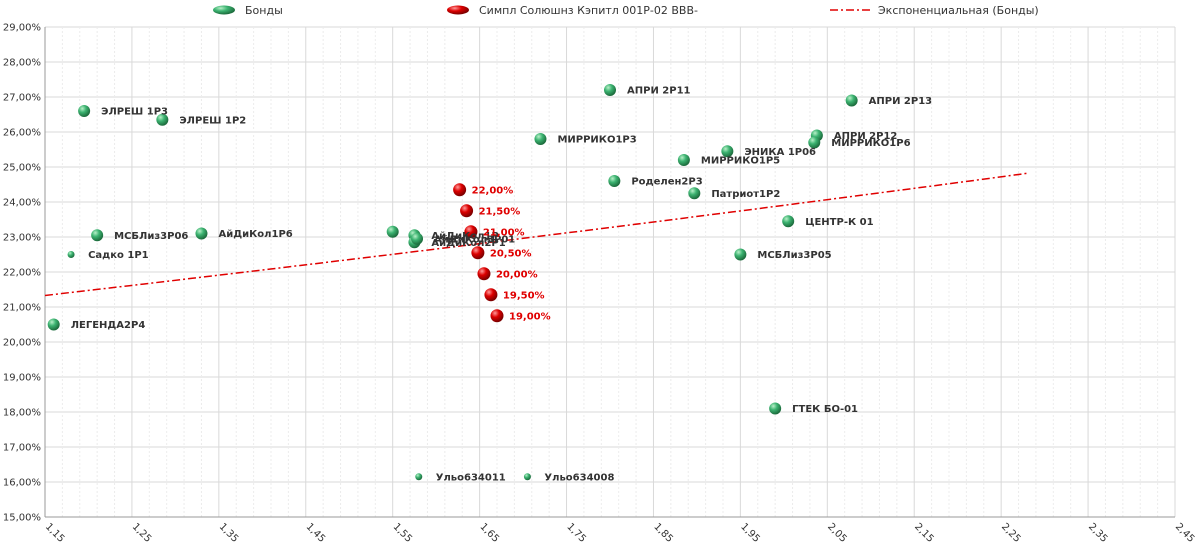  Describe the element at coordinates (22, 518) in the screenshot. I see `y-tick-label: 15,00%` at that location.